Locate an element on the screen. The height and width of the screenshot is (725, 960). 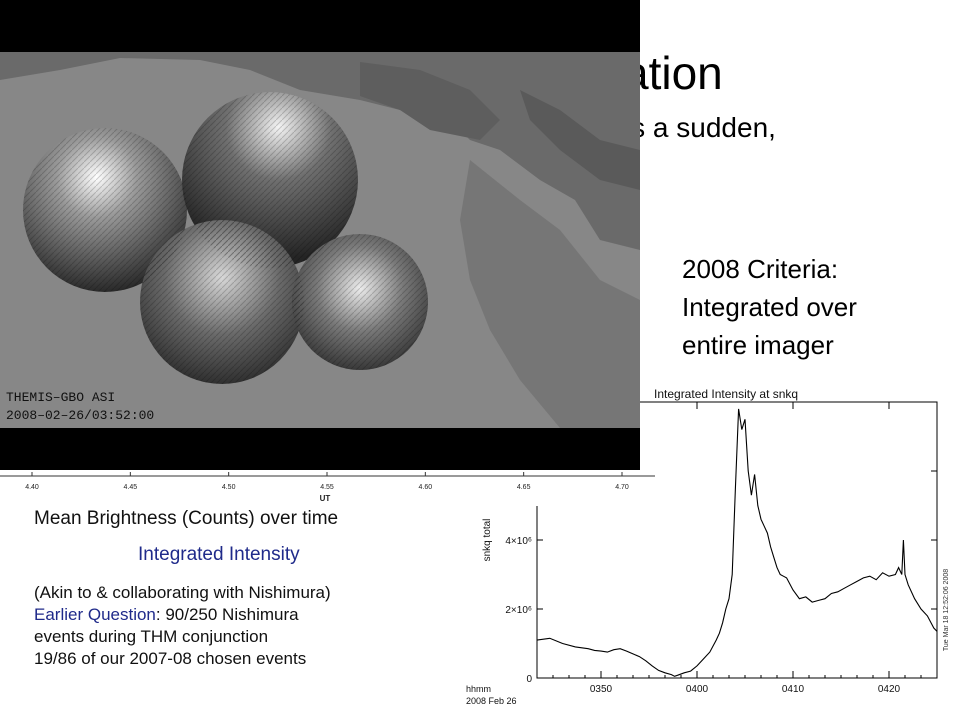
mean-axis-svg: 4.40 4.45 4.50 4.55 4.60 4.65 4.70 UT is located at coordinates (327, 487).